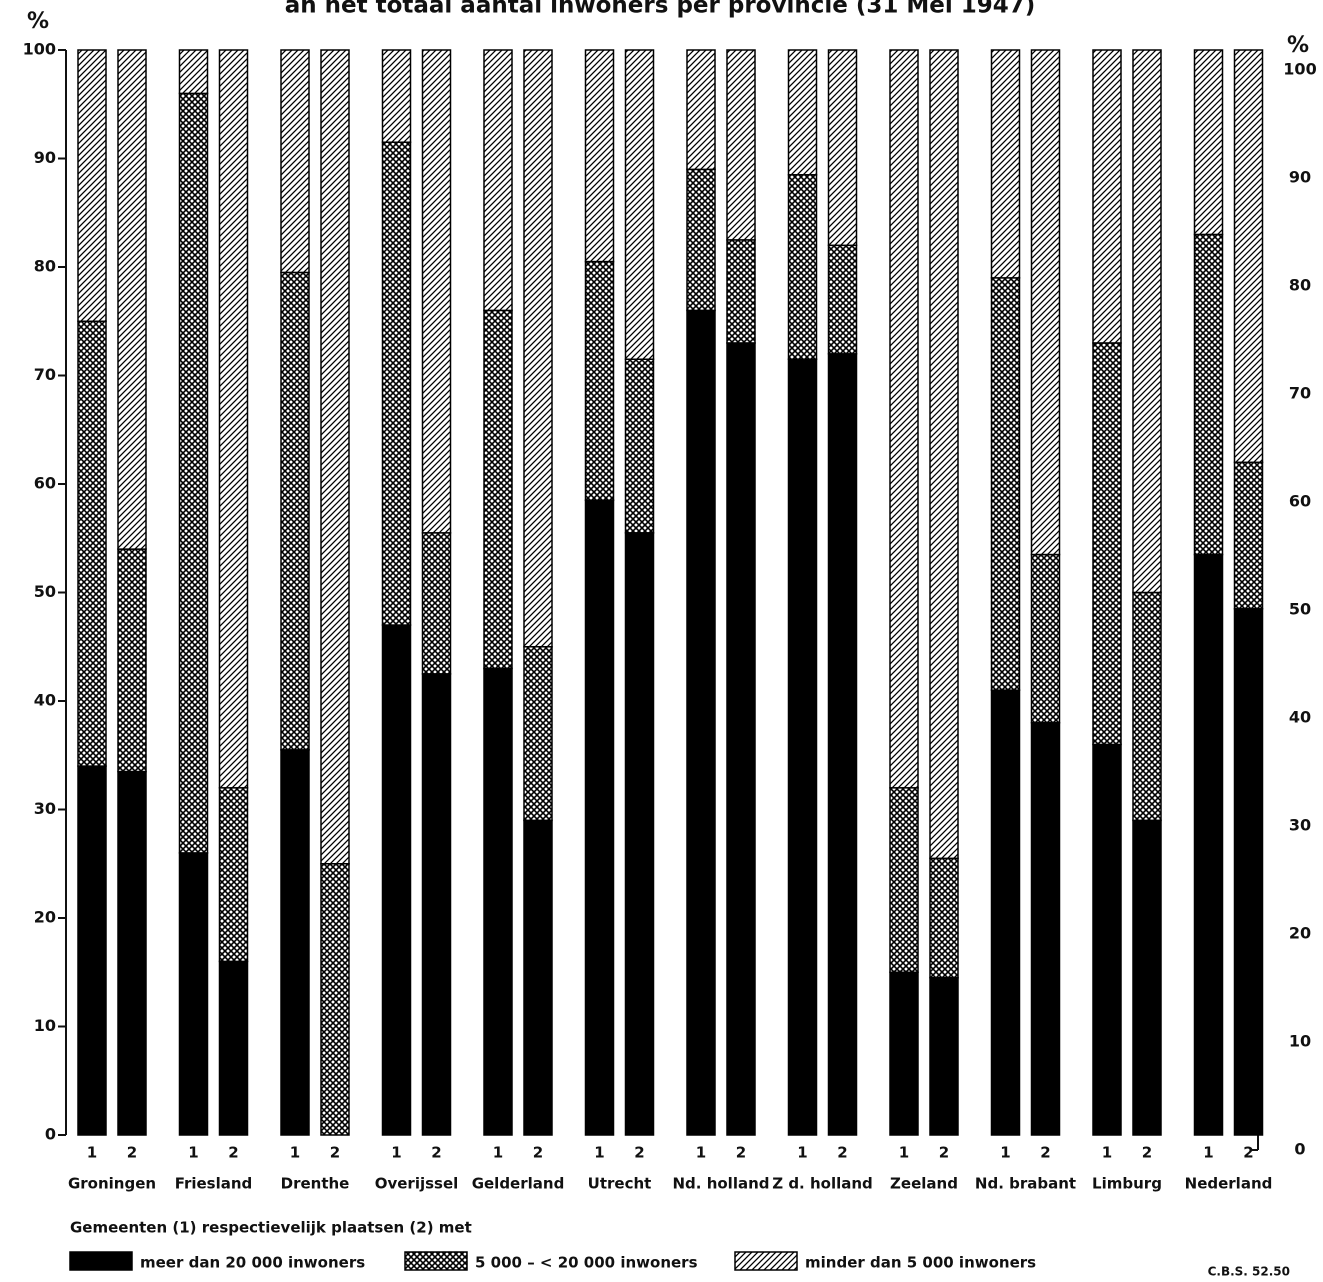 This screenshot has height=1282, width=1323. Describe the element at coordinates (39, 49) in the screenshot. I see `y-tick-label: 100` at that location.